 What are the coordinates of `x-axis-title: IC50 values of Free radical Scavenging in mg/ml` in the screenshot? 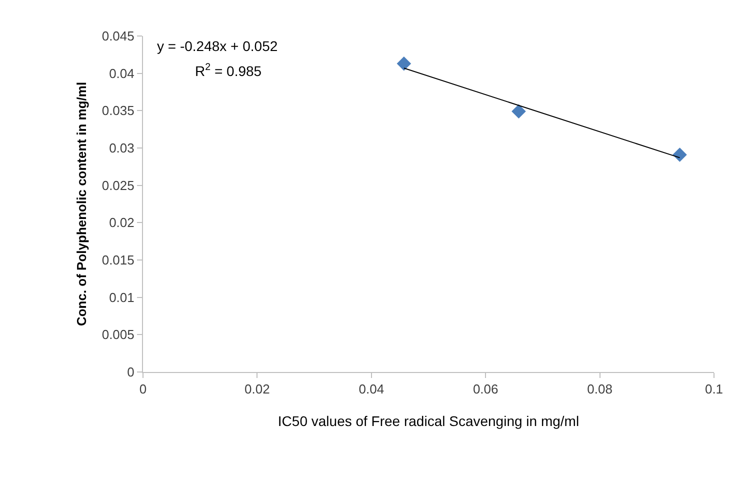 It's located at (429, 420).